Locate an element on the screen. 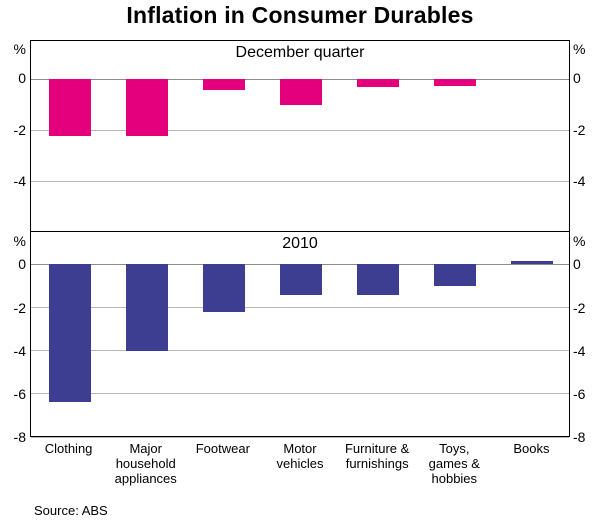 This screenshot has height=525, width=600. category-label-major-household-appliances: Major household appliances is located at coordinates (145, 463).